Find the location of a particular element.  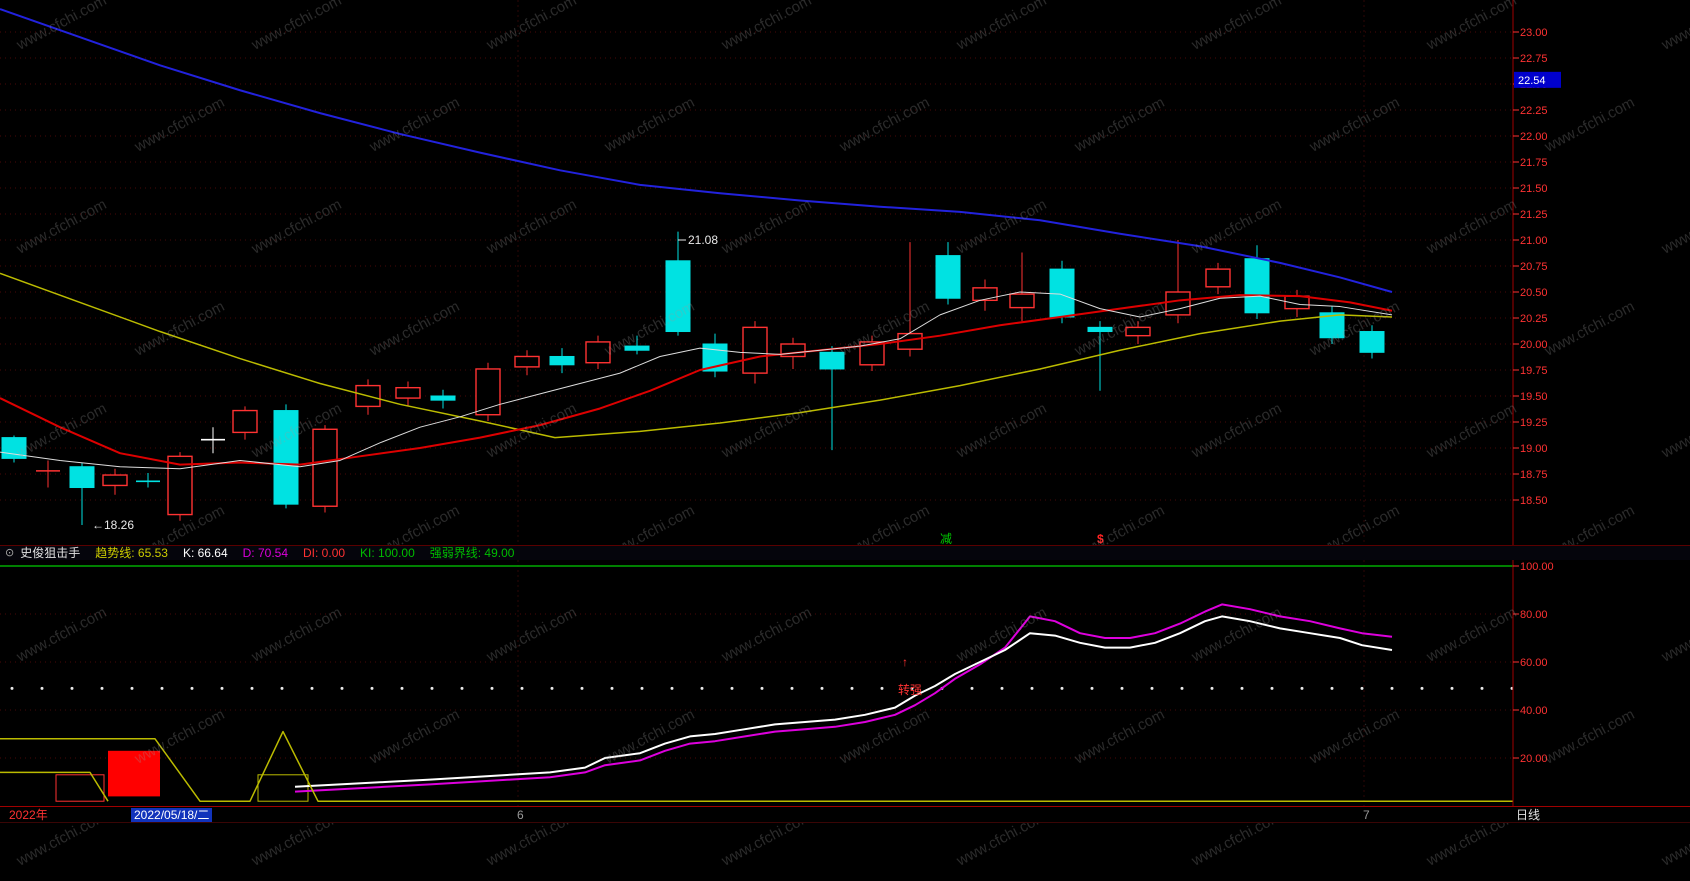

price-axis-label: 19.25 is located at coordinates (1534, 423).